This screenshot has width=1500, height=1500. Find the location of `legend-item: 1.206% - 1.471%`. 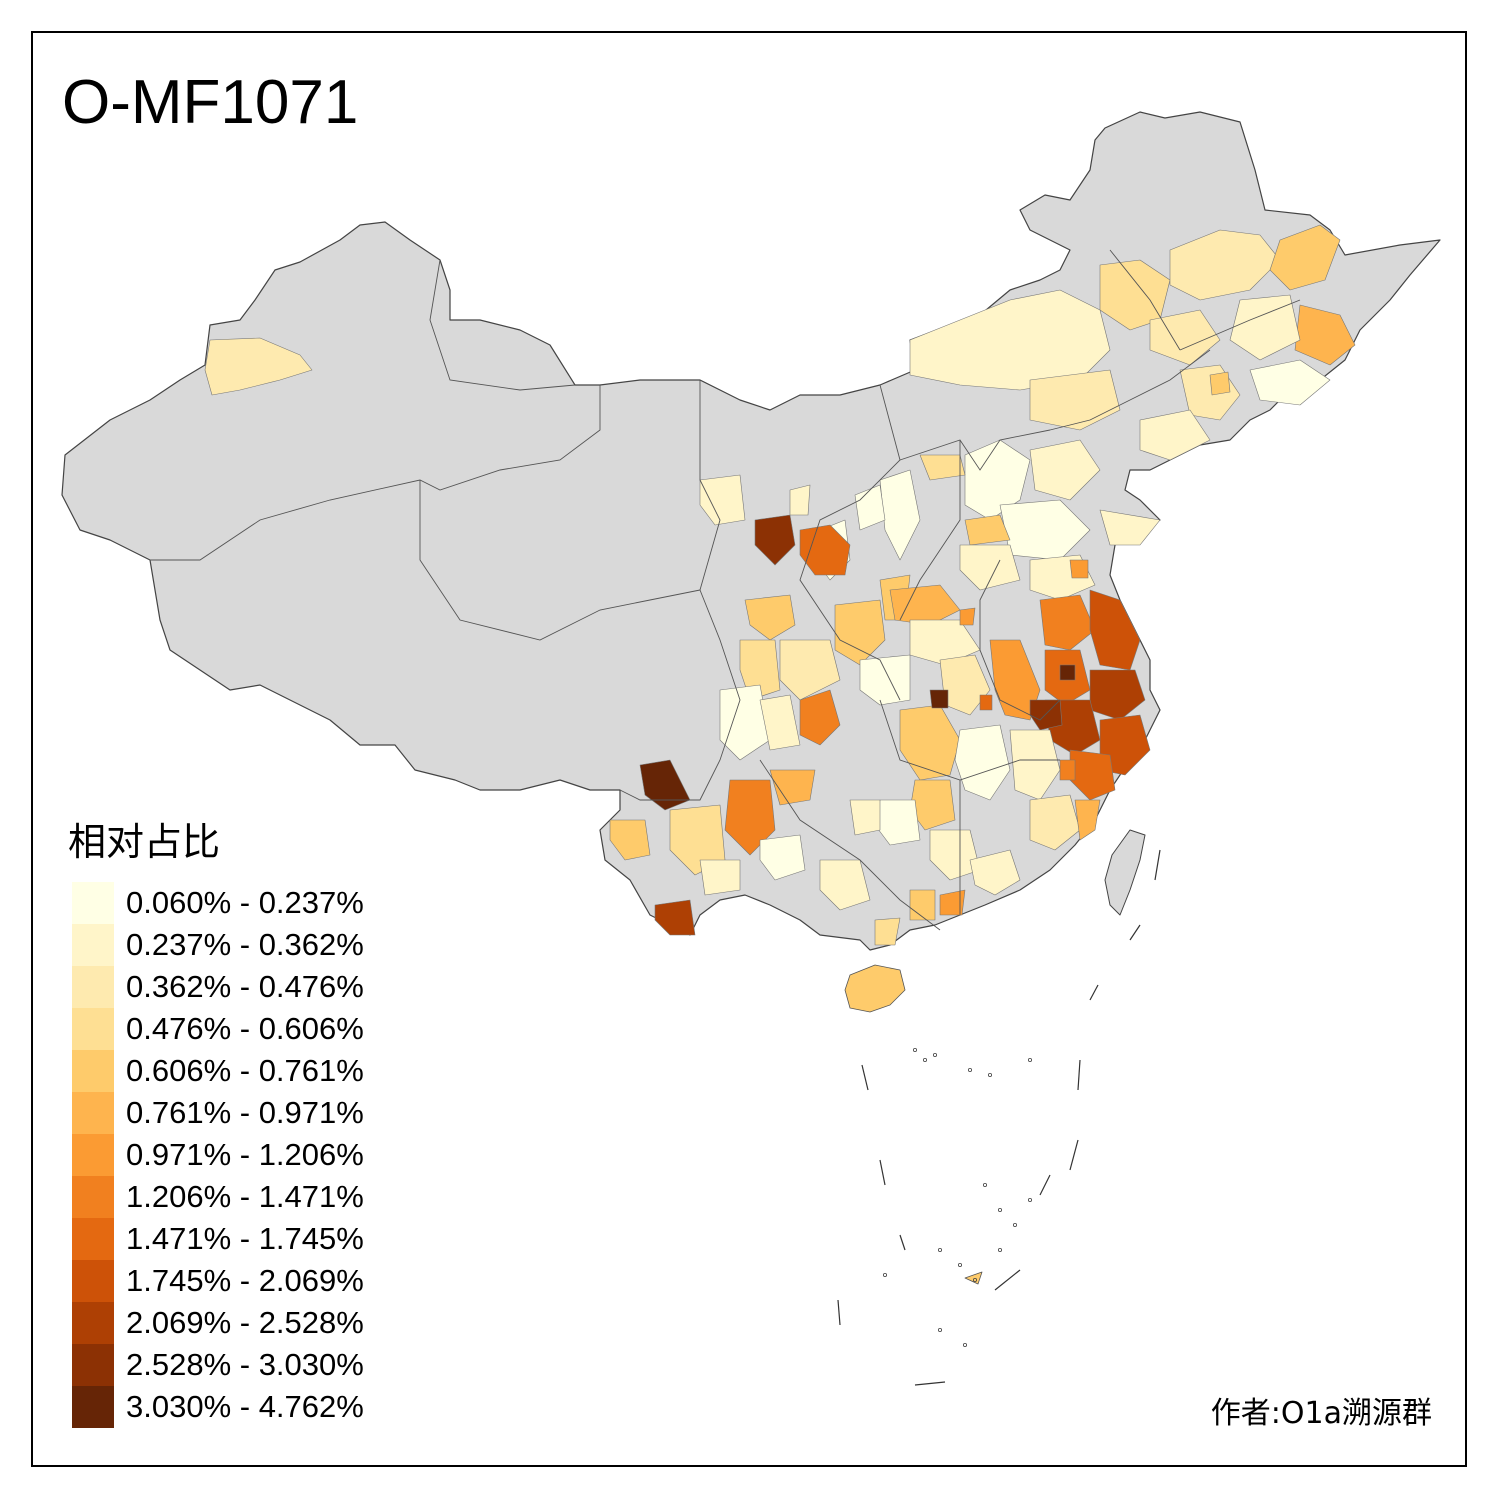

legend-item: 1.206% - 1.471% is located at coordinates (218, 1197).